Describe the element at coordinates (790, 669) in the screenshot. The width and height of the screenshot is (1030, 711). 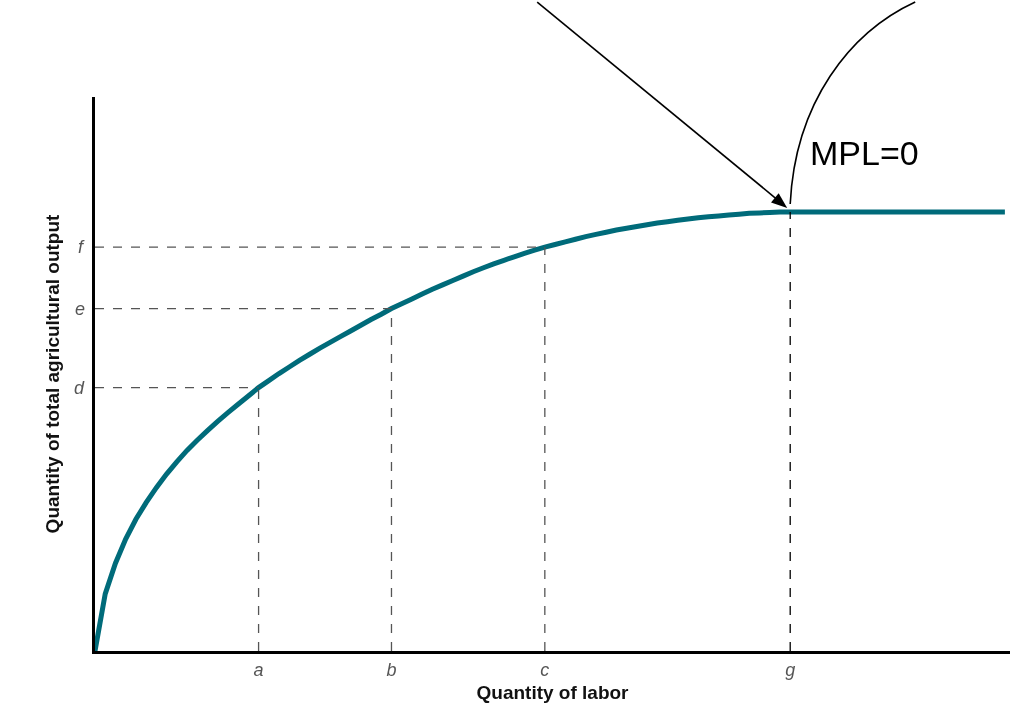
I see `x-tick-label: g` at that location.